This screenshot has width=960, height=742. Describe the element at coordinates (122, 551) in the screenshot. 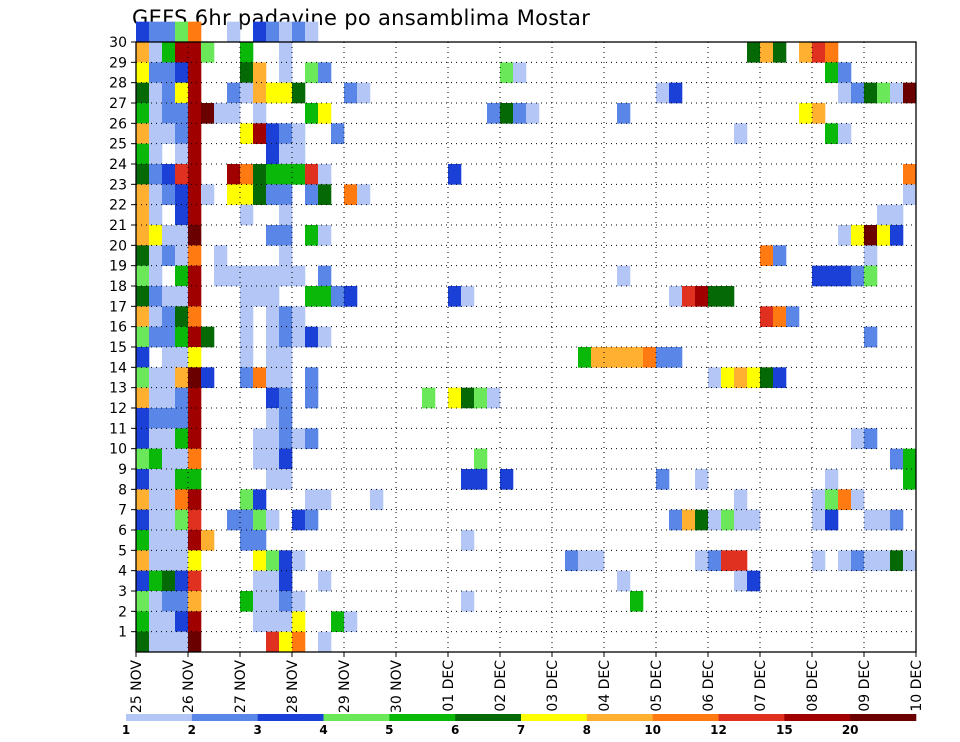

I see `y-tick-label: 5` at that location.